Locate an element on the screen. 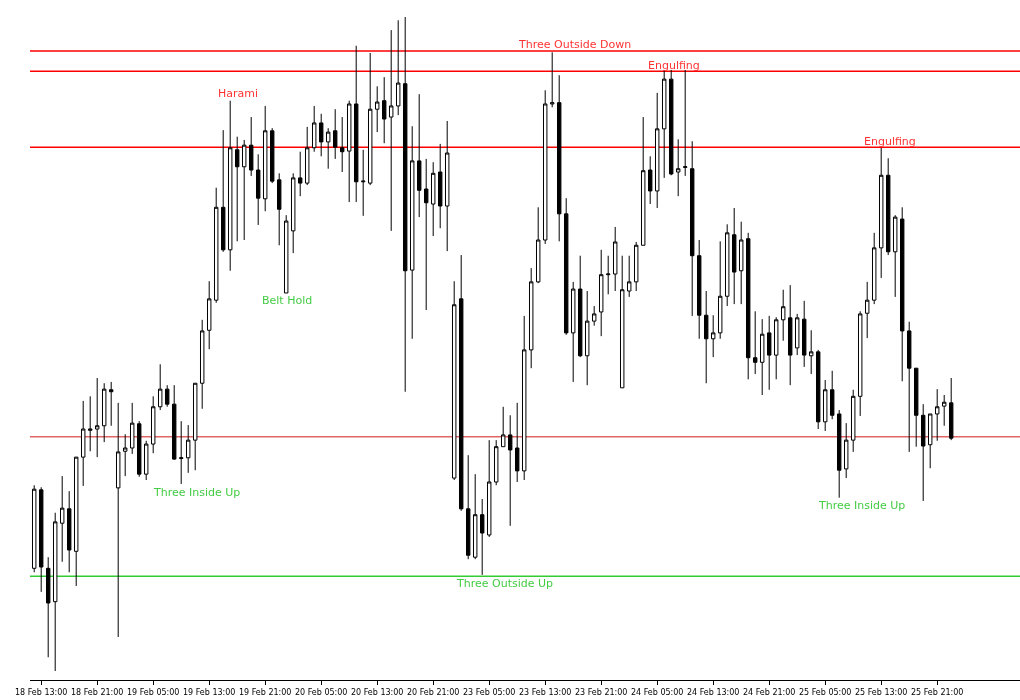 The width and height of the screenshot is (1020, 700). x-tick-label: 25 Feb 05:00 is located at coordinates (825, 692).